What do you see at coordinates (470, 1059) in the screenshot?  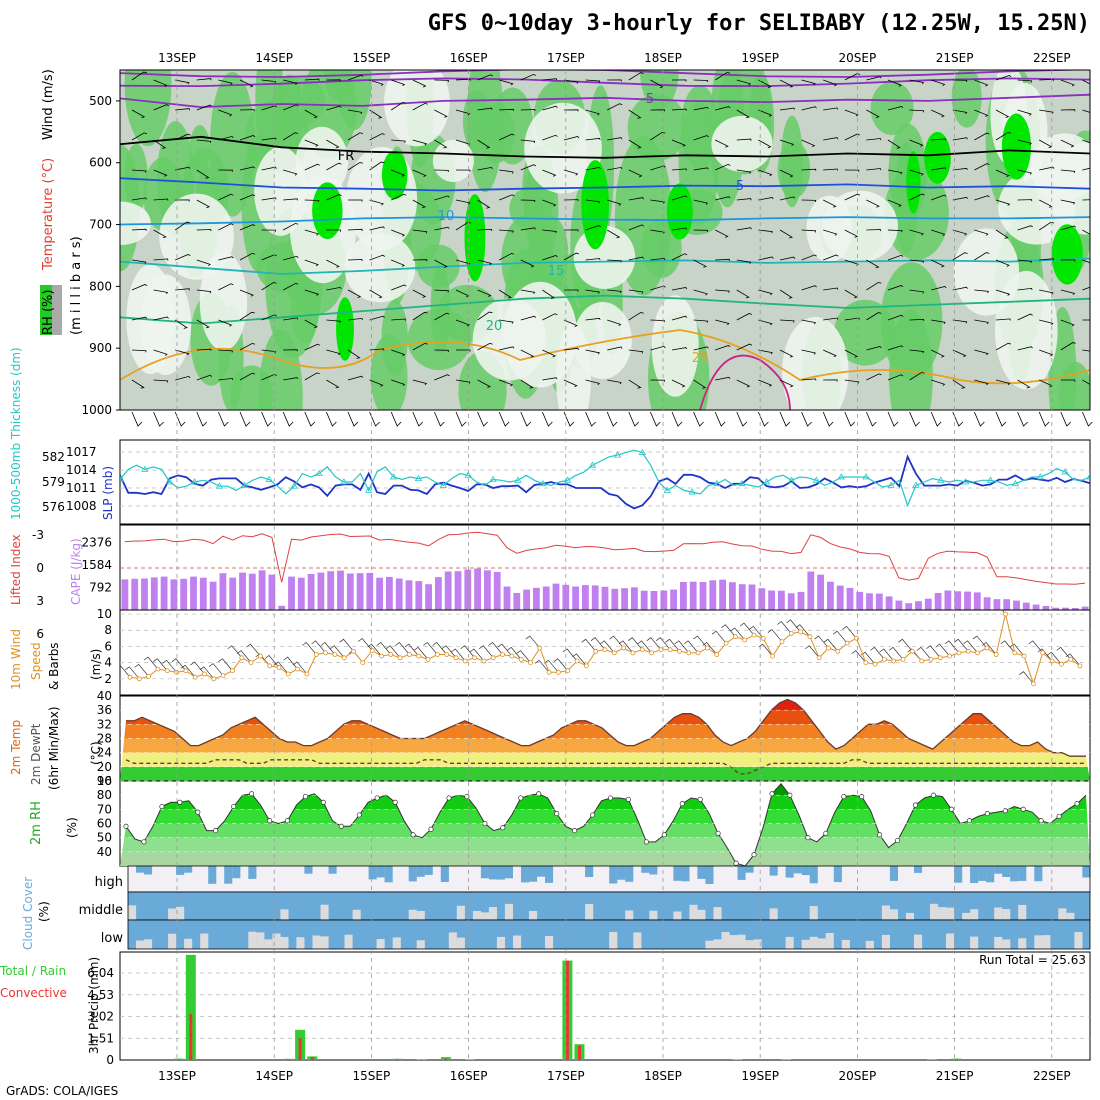 I see `precip-total-bar` at bounding box center [470, 1059].